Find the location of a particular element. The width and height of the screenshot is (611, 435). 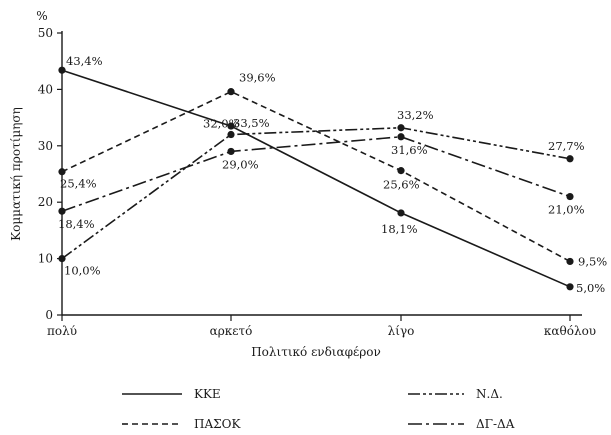

y-axis-title: Κομματική προτίμηση is located at coordinates (16, 174).